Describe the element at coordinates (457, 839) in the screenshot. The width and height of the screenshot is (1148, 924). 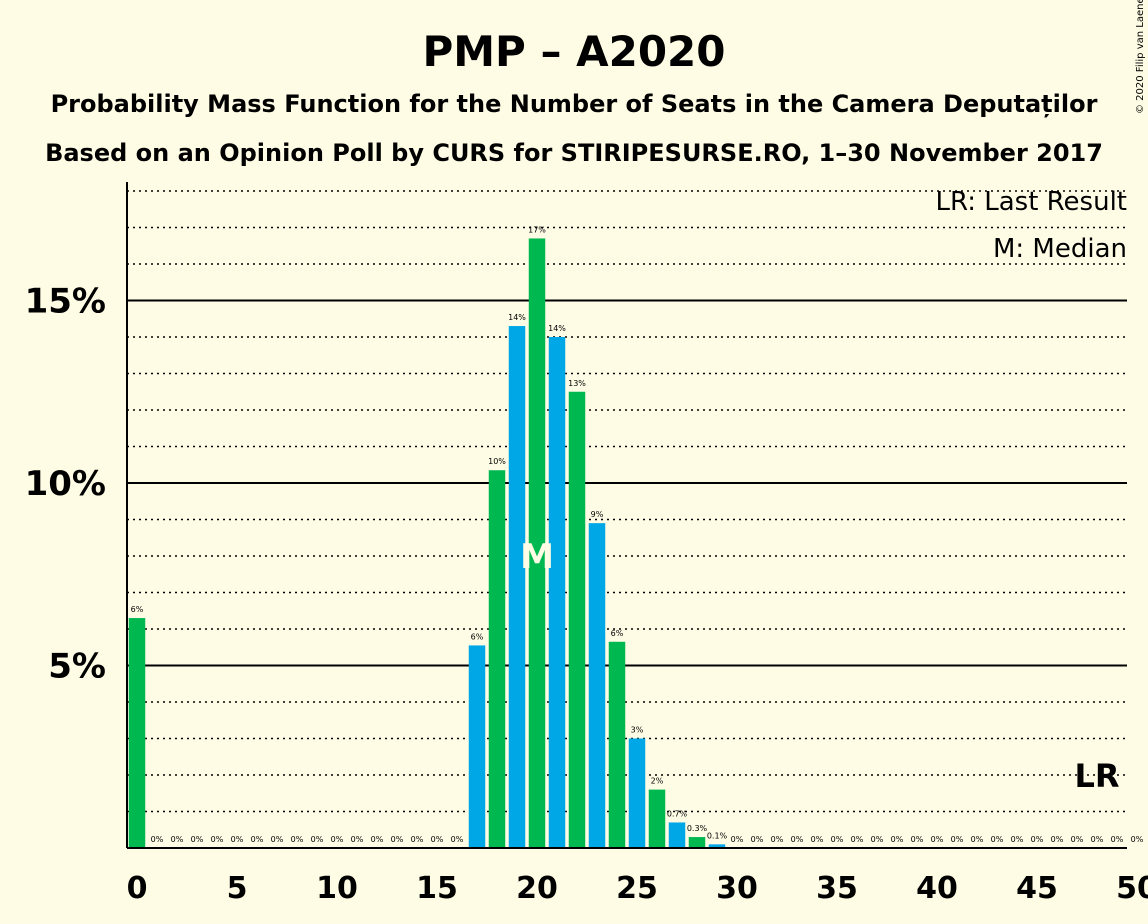
I see `data-label-seat-16: 0%` at that location.